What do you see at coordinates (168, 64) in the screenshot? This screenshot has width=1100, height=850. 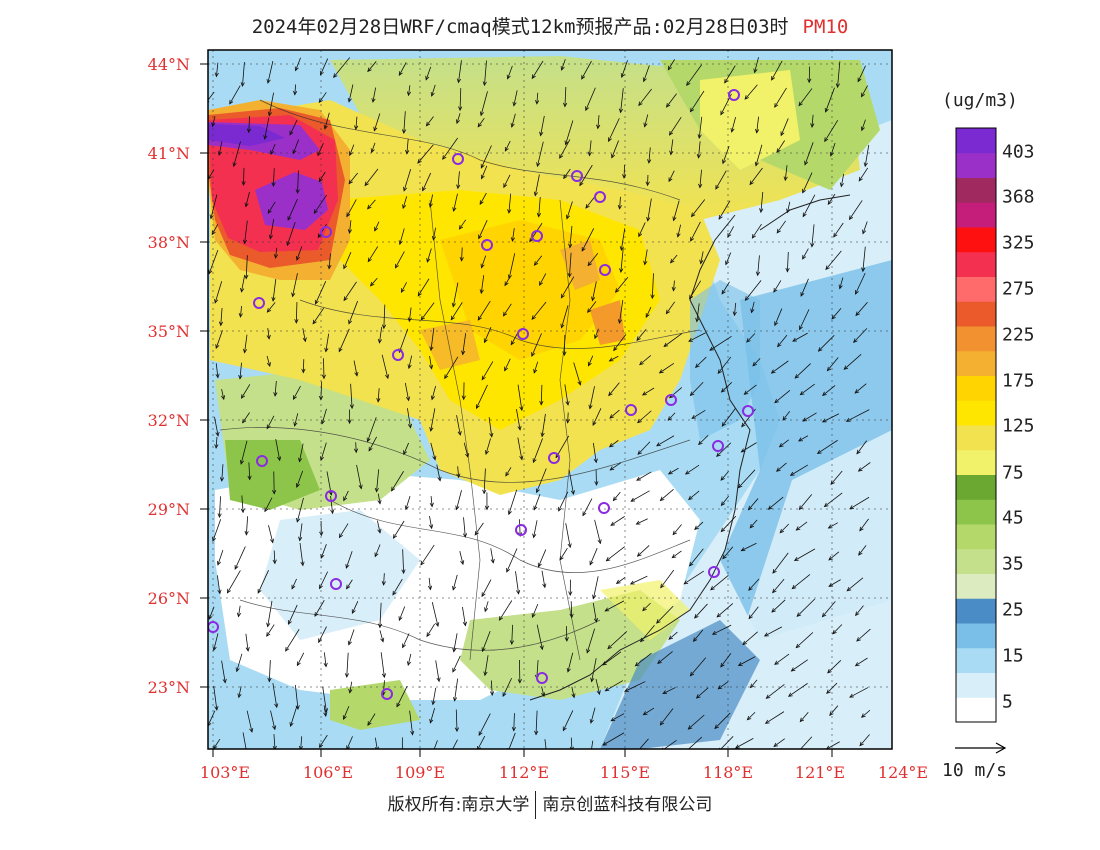 I see `lat-label: 44°N` at bounding box center [168, 64].